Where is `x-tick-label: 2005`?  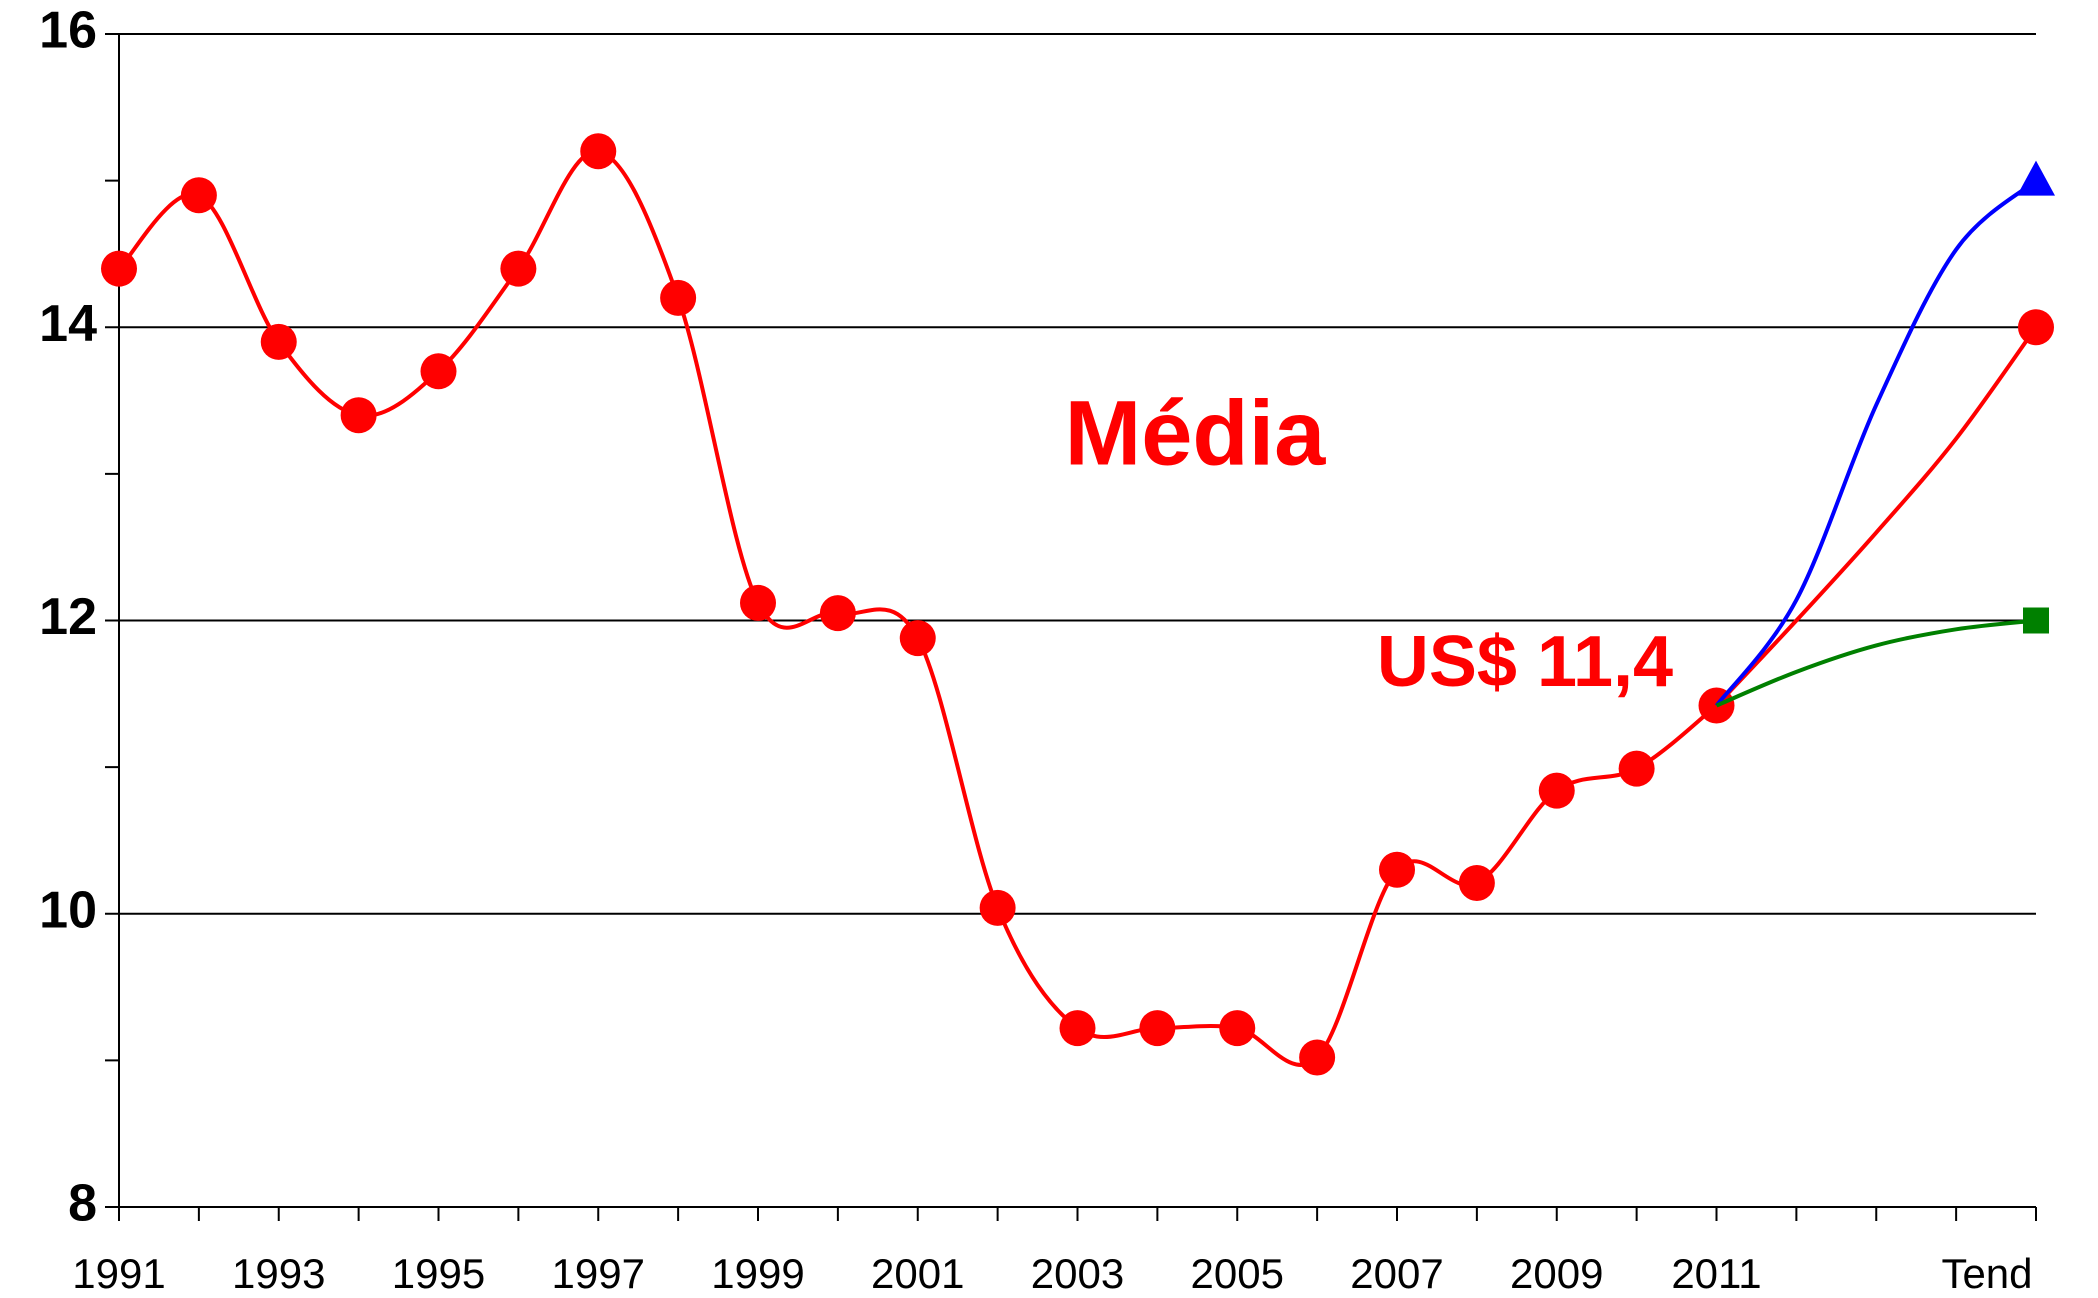 x-tick-label: 2005 is located at coordinates (1237, 1273).